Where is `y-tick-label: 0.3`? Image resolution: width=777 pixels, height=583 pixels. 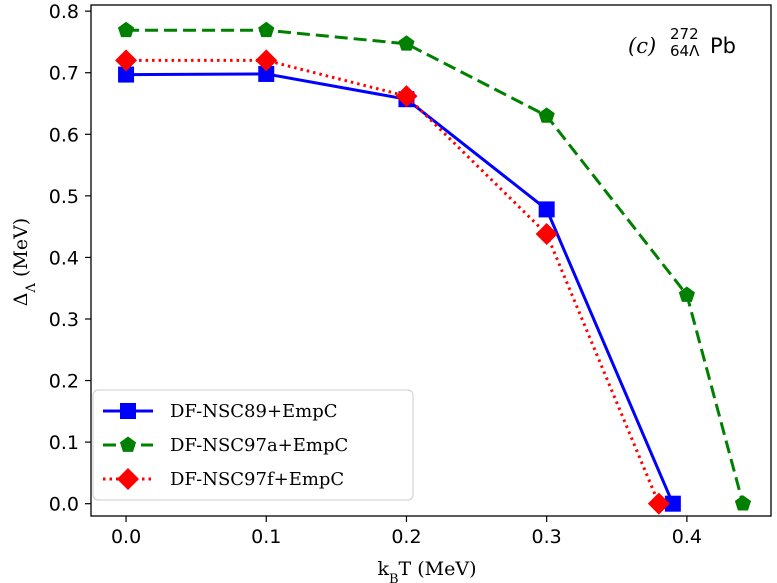 y-tick-label: 0.3 is located at coordinates (64, 320).